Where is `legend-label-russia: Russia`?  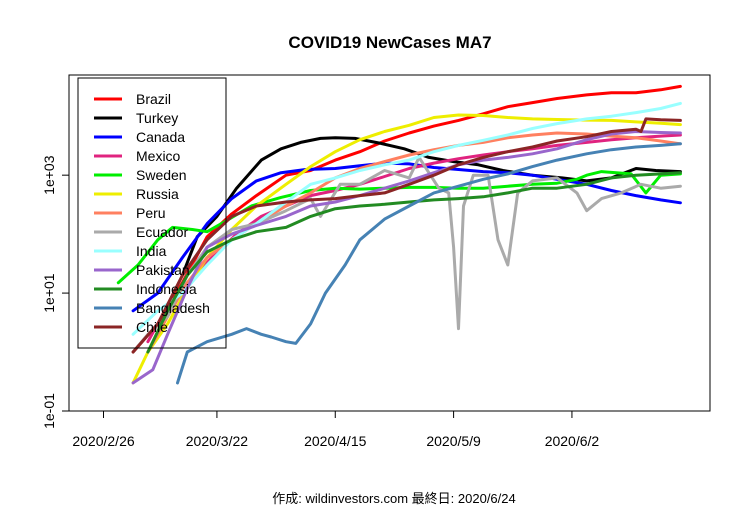
legend-label-russia: Russia is located at coordinates (157, 194).